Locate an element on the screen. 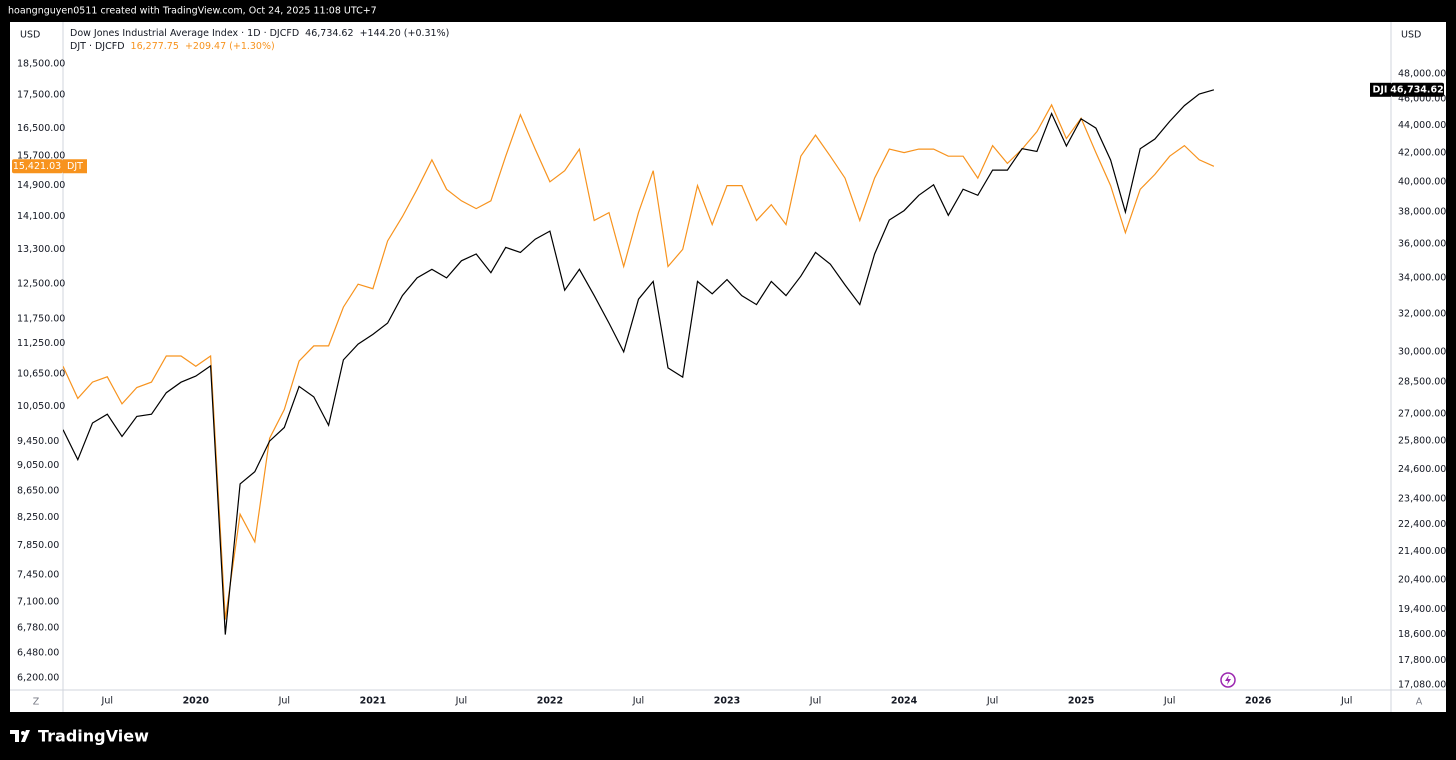 The height and width of the screenshot is (760, 1456). y-tick-label: 6,480.00 is located at coordinates (38, 653).